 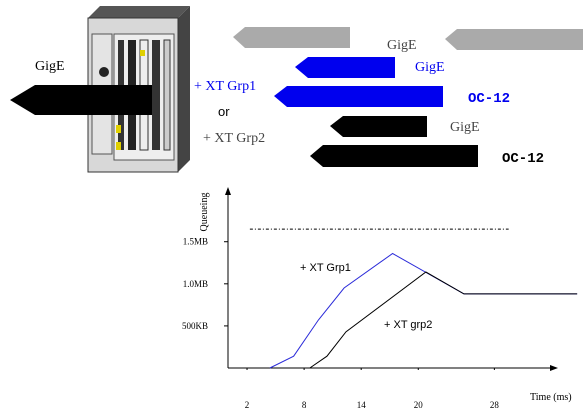 What do you see at coordinates (443, 320) in the screenshot?
I see `series-line` at bounding box center [443, 320].